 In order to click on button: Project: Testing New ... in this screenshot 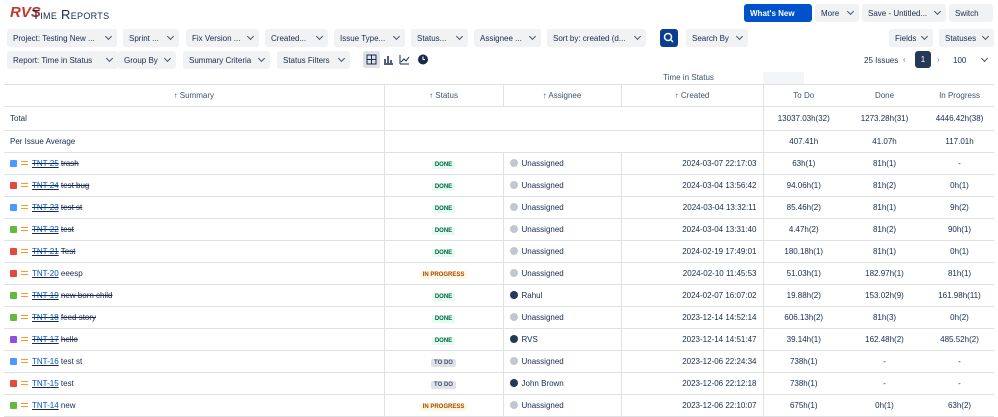, I will do `click(62, 38)`.